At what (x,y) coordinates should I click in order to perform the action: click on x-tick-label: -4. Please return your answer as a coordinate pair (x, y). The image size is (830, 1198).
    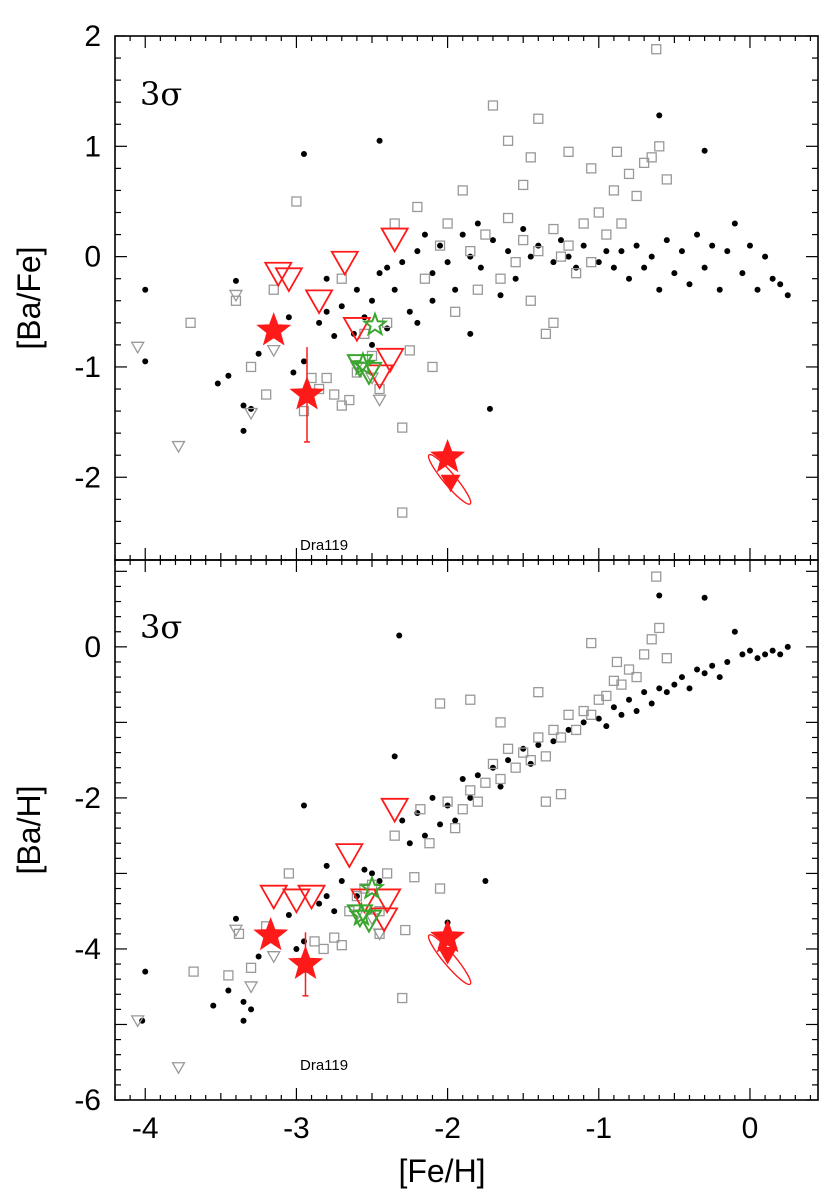
    Looking at the image, I should click on (145, 1128).